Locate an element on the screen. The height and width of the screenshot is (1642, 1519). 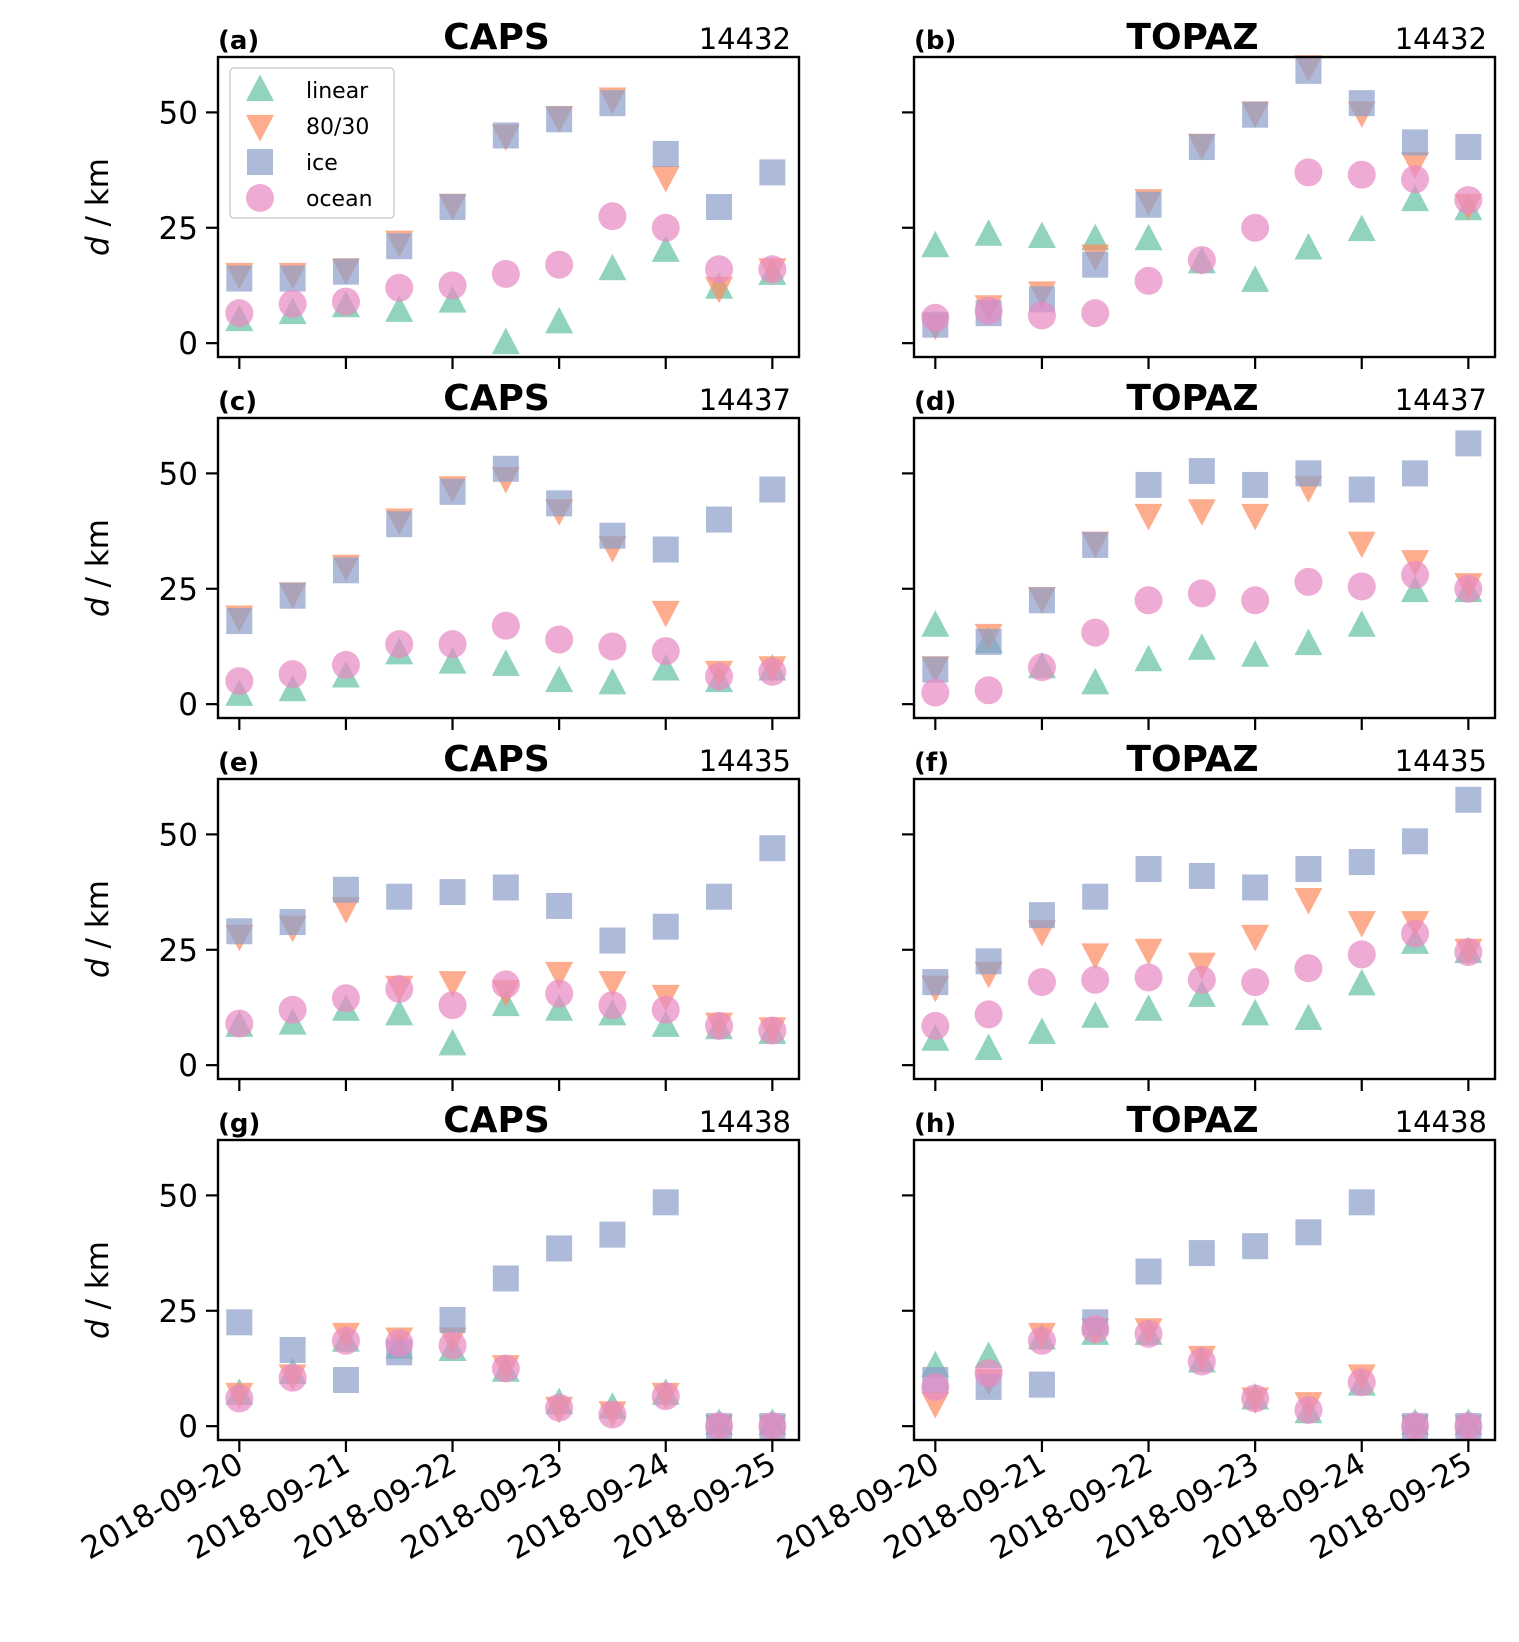
panel-d: (d) TOPAZ 14437 is located at coordinates (1199, 554).